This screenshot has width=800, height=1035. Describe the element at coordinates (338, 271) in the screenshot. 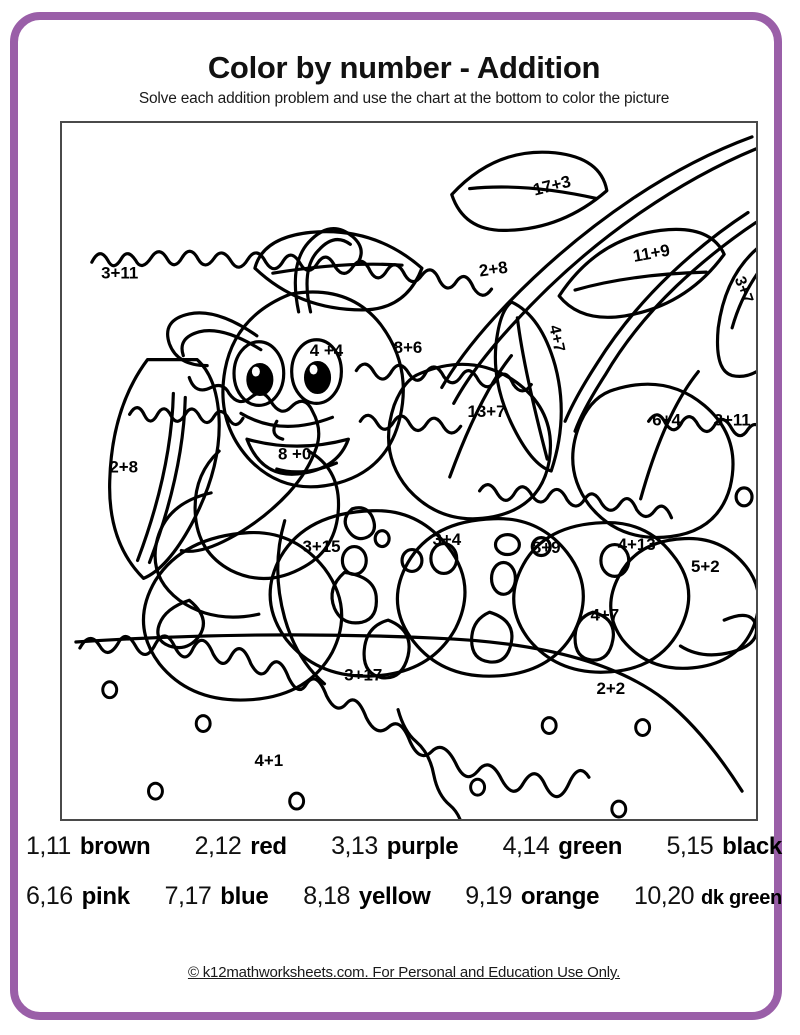

I see `leaf-2plus8` at that location.